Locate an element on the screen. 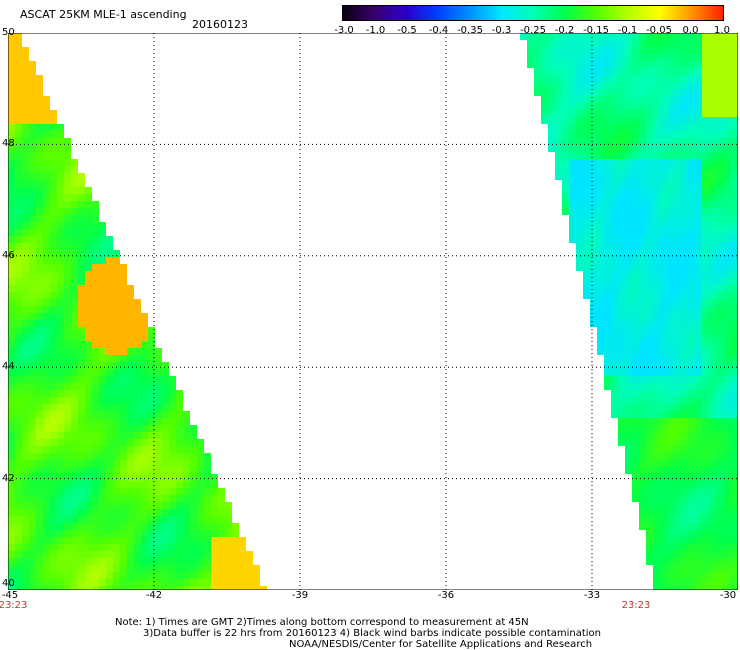 This screenshot has height=650, width=740. lon-tick-label: -33 is located at coordinates (592, 595).